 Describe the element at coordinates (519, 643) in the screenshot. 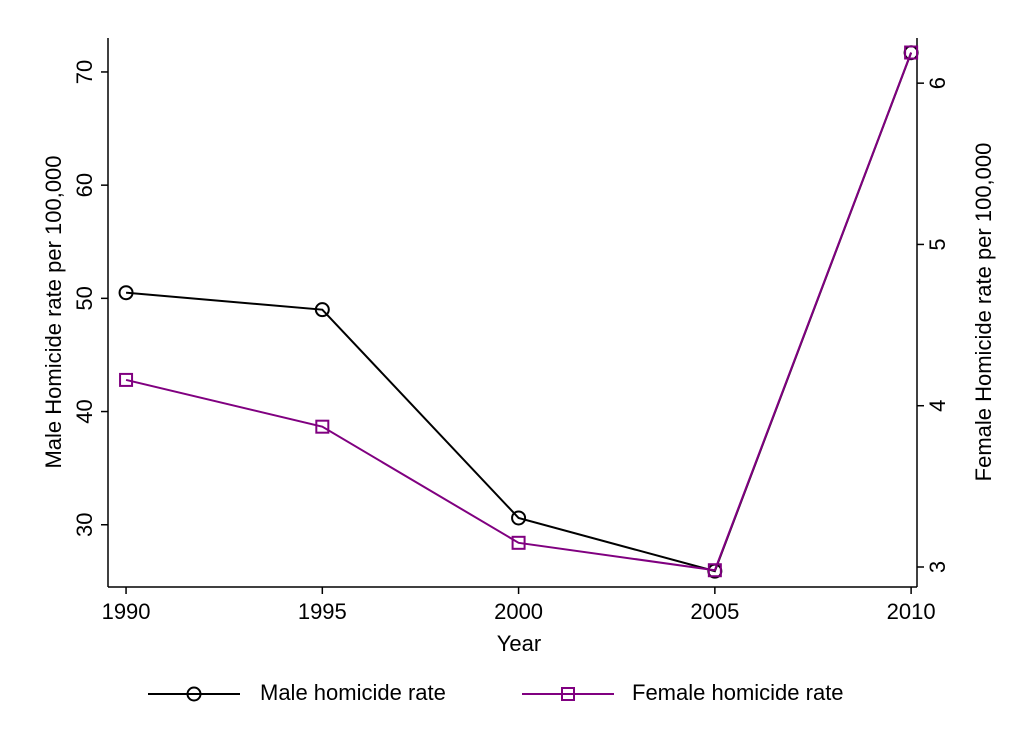

I see `x-axis-label: Year` at that location.